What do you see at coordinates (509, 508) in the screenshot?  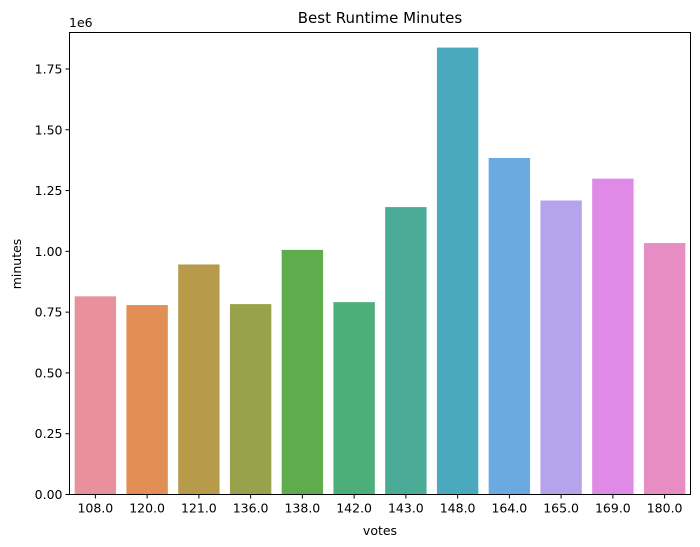 I see `x-tick-label: 164.0` at bounding box center [509, 508].